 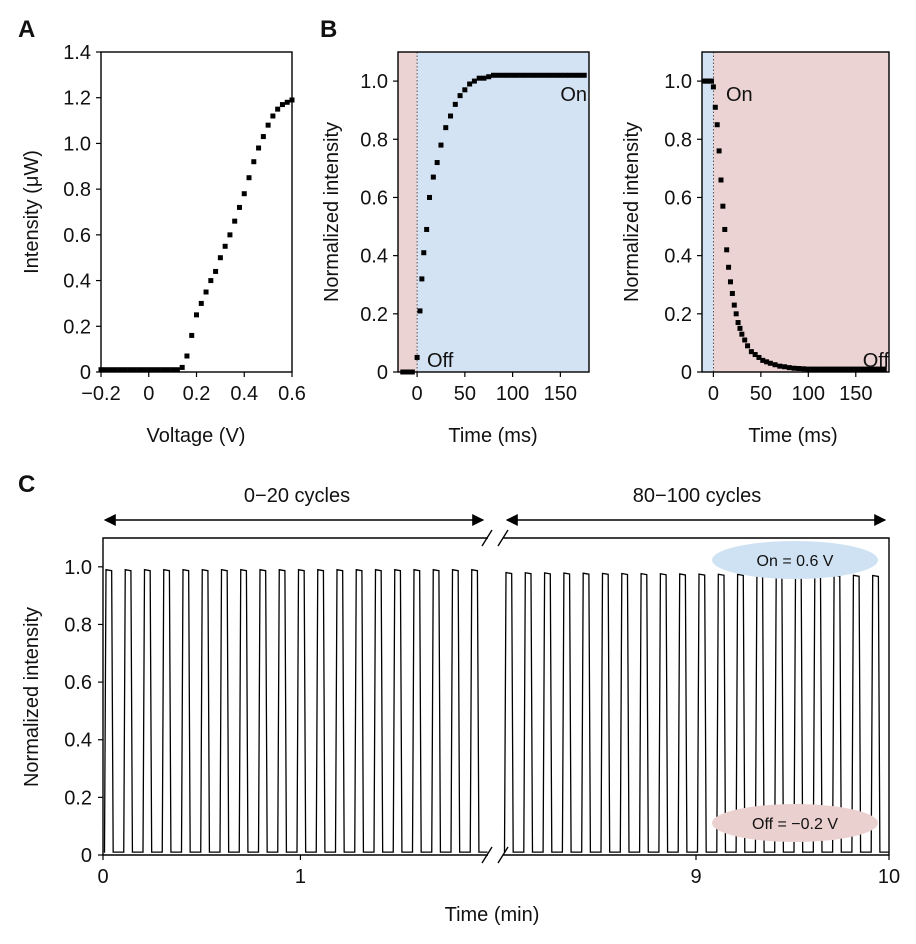 What do you see at coordinates (196, 436) in the screenshot?
I see `panel-a-x-label: Voltage (V)` at bounding box center [196, 436].